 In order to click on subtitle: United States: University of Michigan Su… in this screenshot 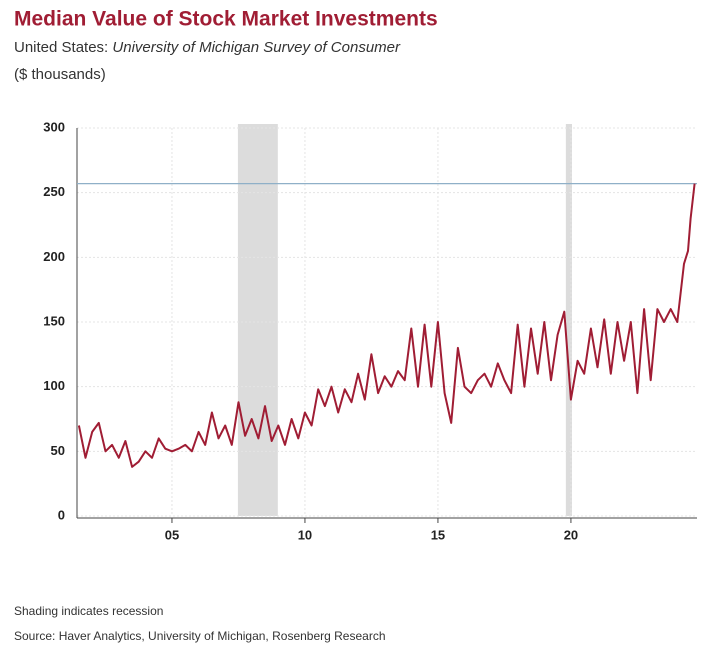, I will do `click(207, 47)`.